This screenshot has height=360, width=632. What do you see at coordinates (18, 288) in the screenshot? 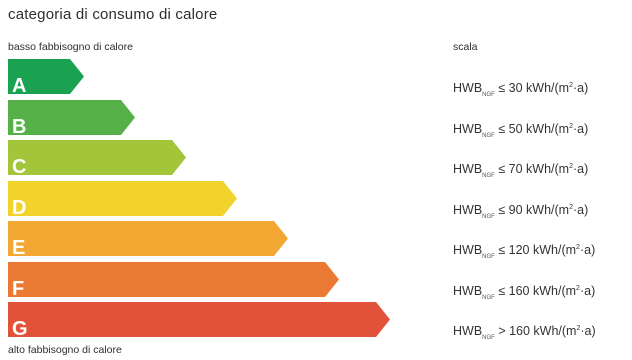
I see `class-letter: F` at bounding box center [18, 288].